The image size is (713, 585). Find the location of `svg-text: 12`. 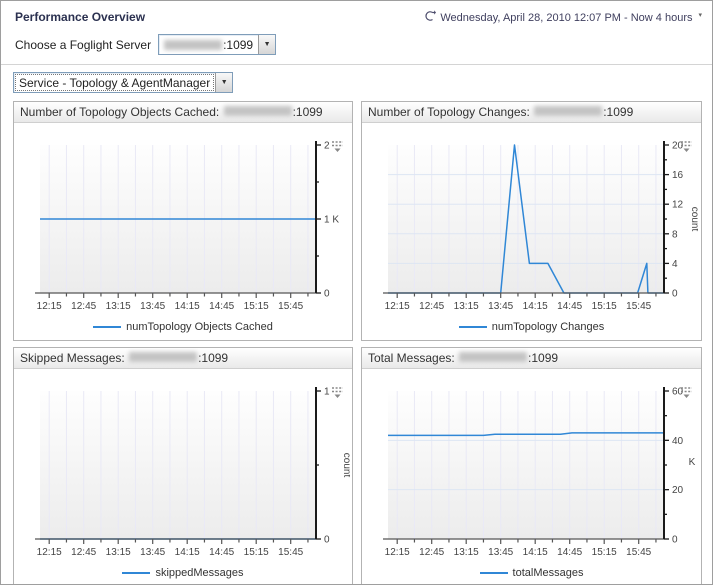

svg-text: 12 is located at coordinates (678, 205).